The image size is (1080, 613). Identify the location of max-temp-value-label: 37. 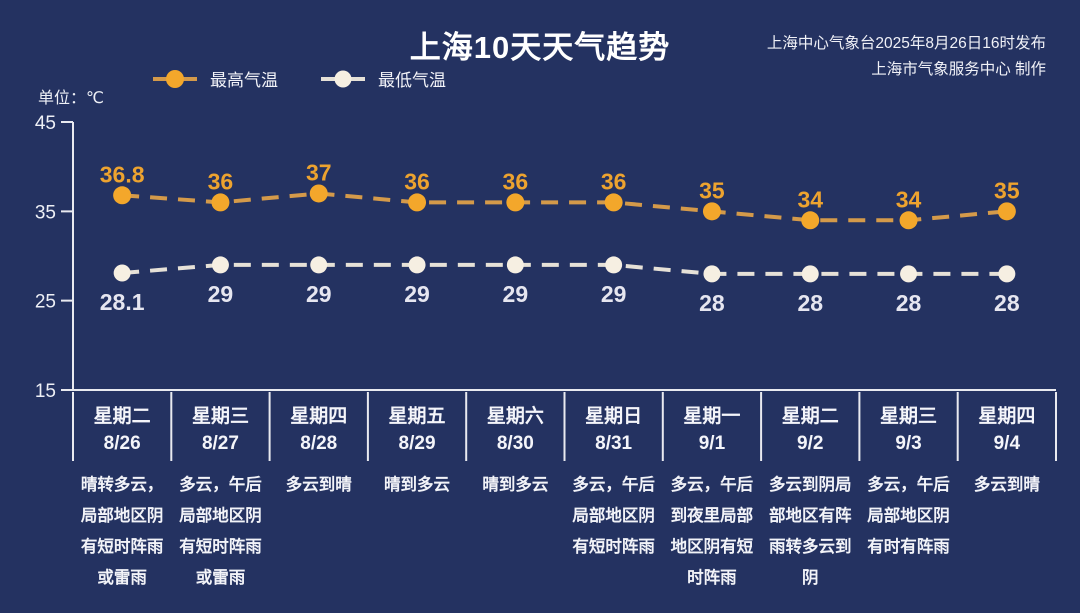
(319, 172).